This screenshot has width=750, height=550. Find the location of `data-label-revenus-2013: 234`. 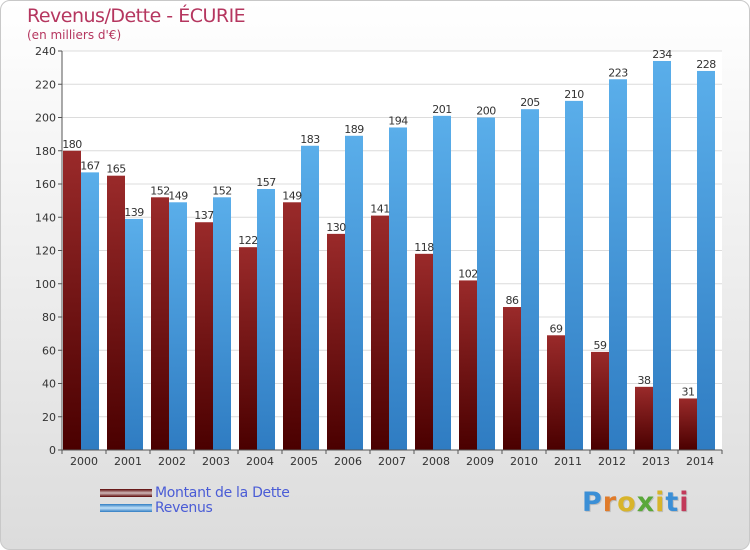

data-label-revenus-2013: 234 is located at coordinates (662, 54).